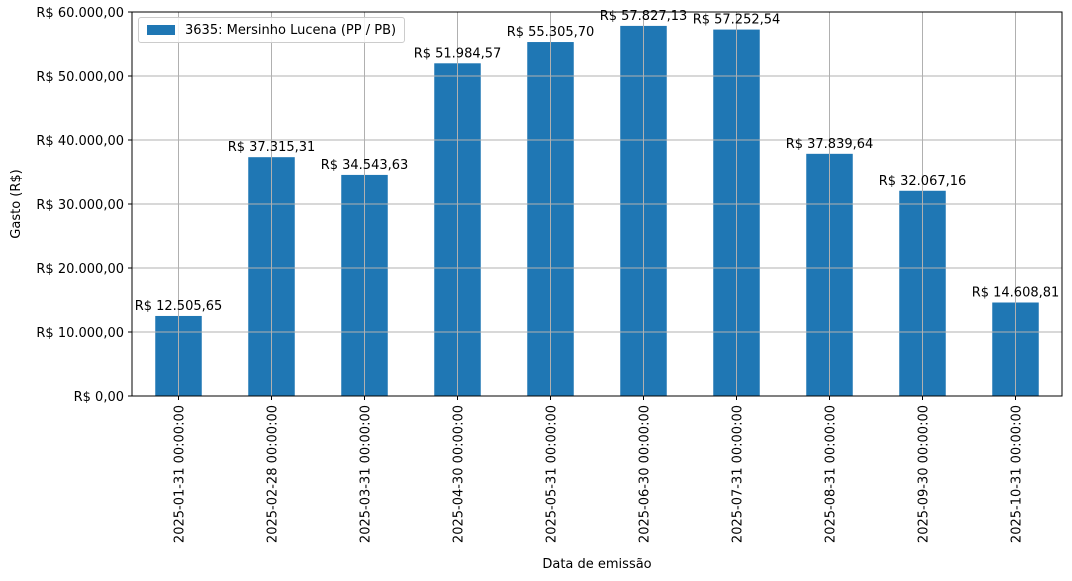 This screenshot has width=1072, height=581. I want to click on bar-value-label: R$ 37.315,31, so click(272, 147).